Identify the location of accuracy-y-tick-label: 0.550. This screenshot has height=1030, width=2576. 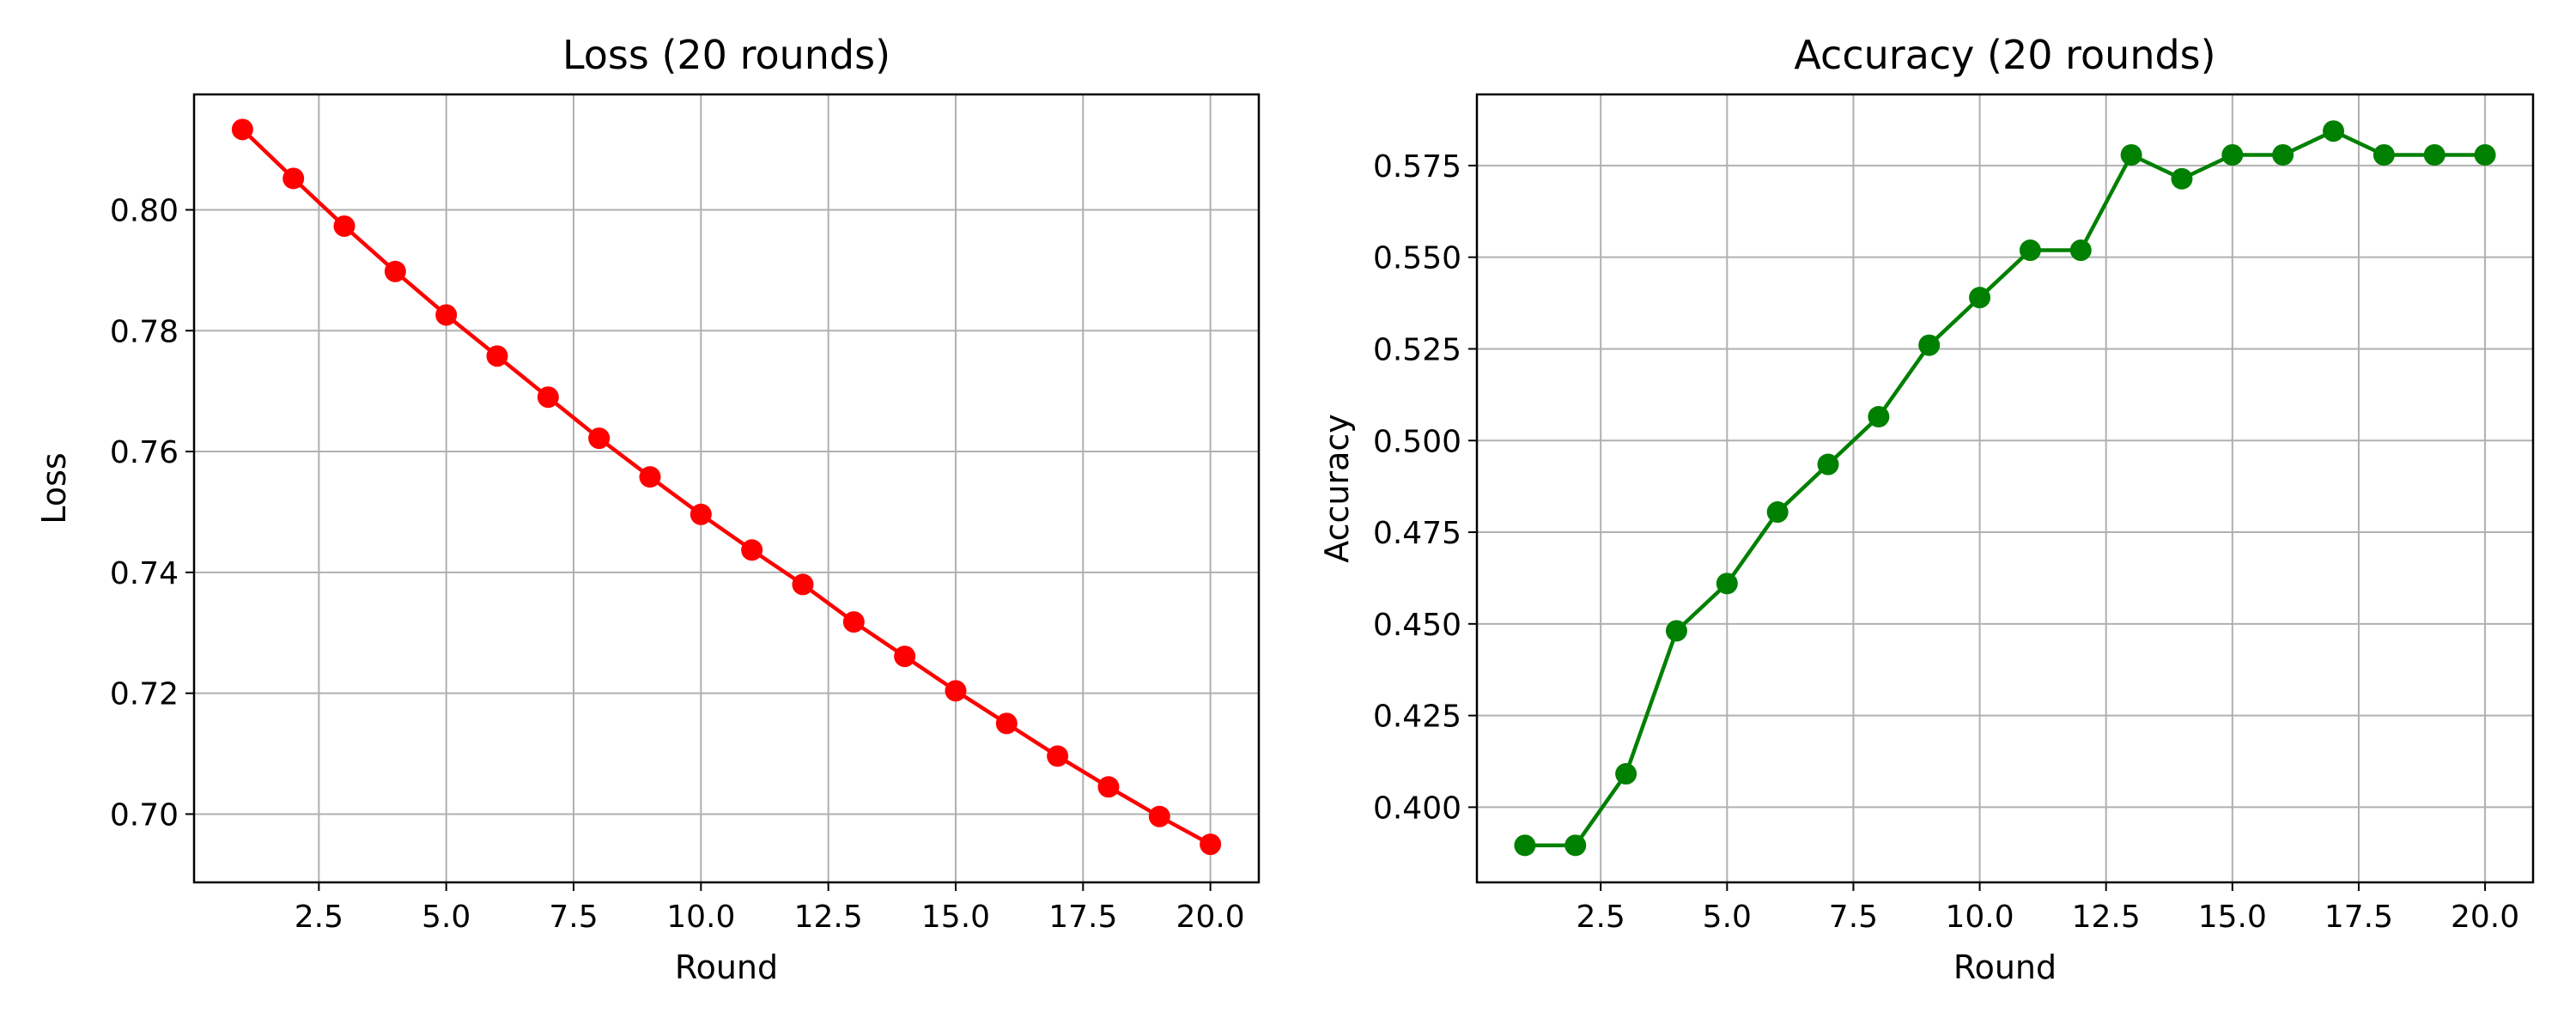
(1417, 258).